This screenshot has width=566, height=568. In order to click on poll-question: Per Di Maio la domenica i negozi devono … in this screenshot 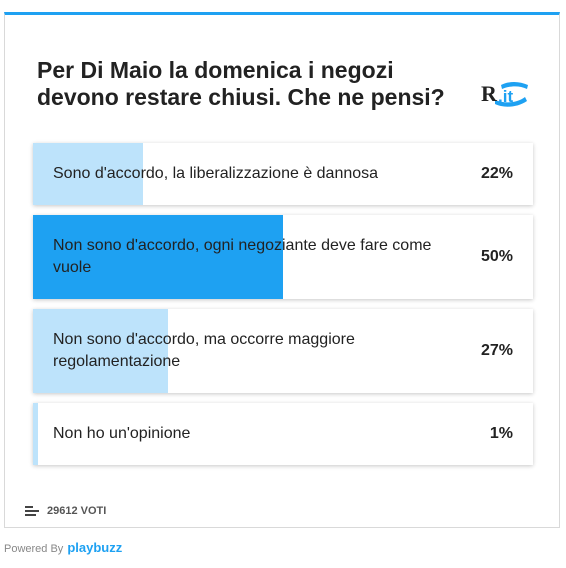, I will do `click(241, 83)`.